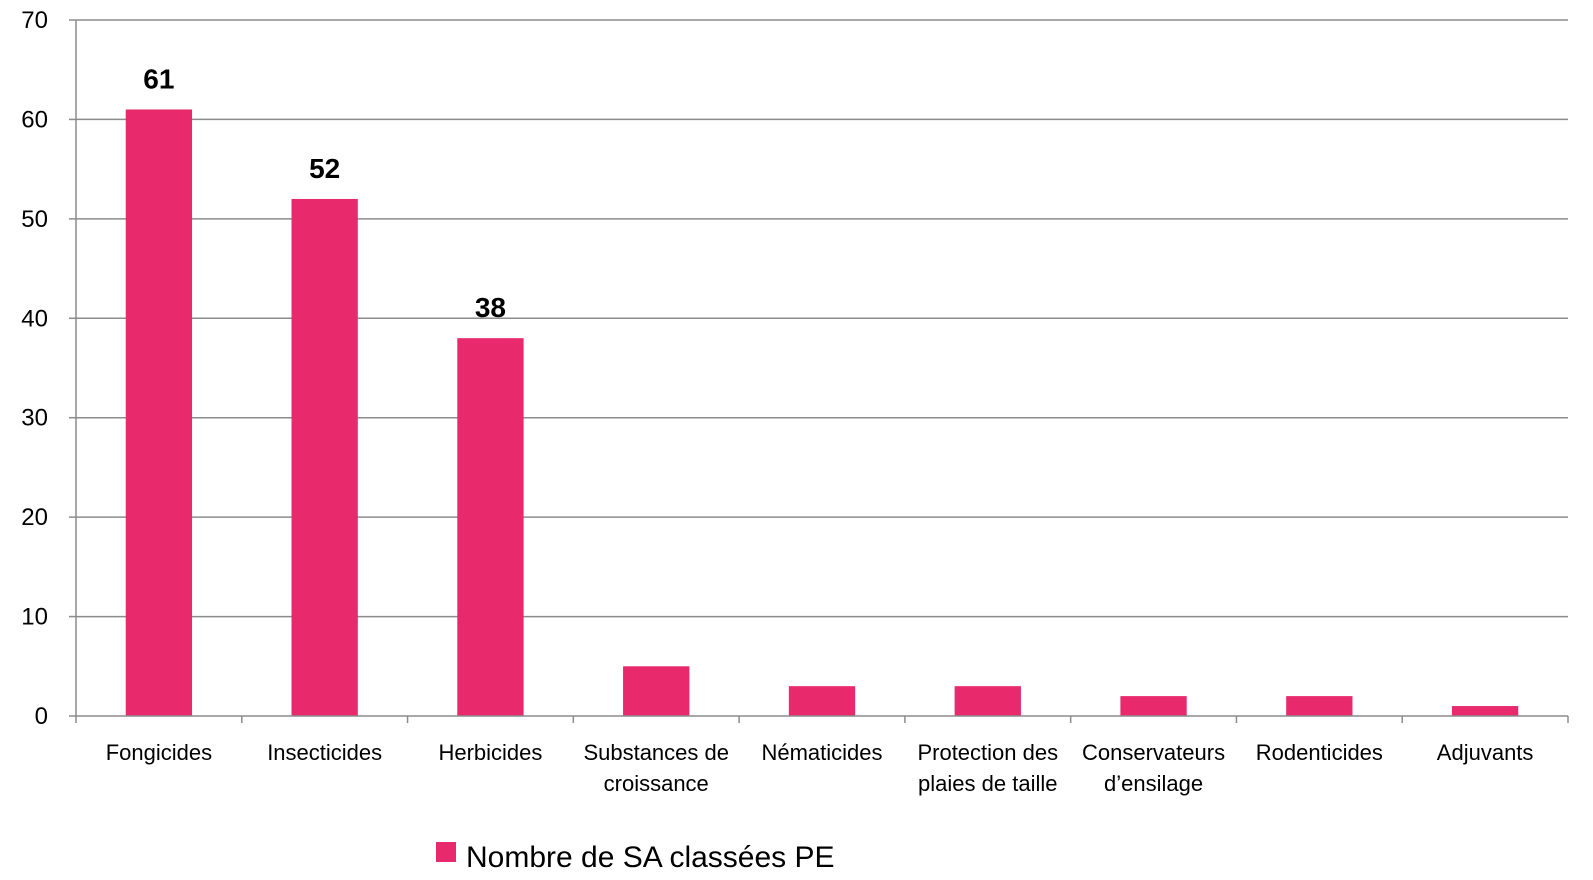 The height and width of the screenshot is (880, 1593). Describe the element at coordinates (490, 752) in the screenshot. I see `x-category-label: Herbicides` at that location.